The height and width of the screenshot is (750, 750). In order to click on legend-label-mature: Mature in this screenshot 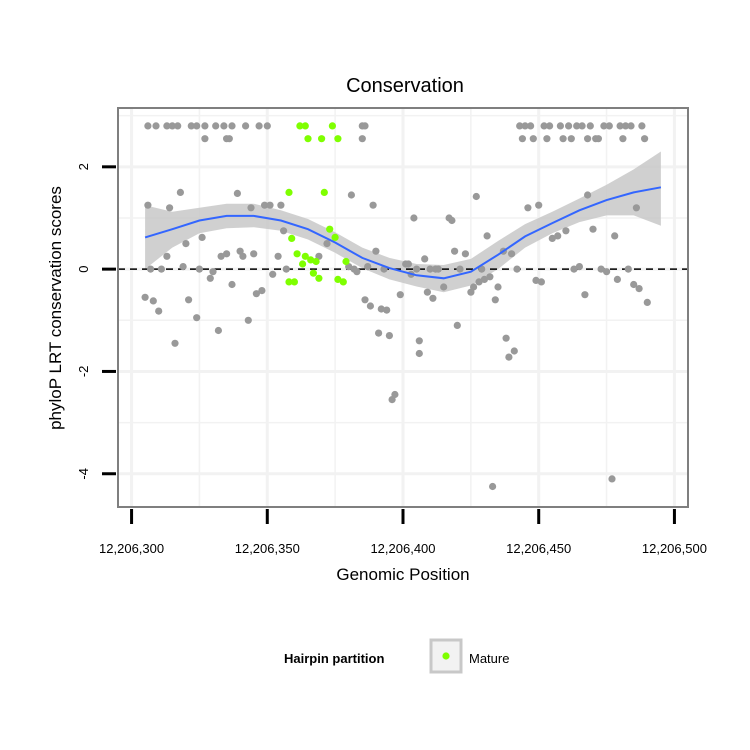, I will do `click(489, 658)`.